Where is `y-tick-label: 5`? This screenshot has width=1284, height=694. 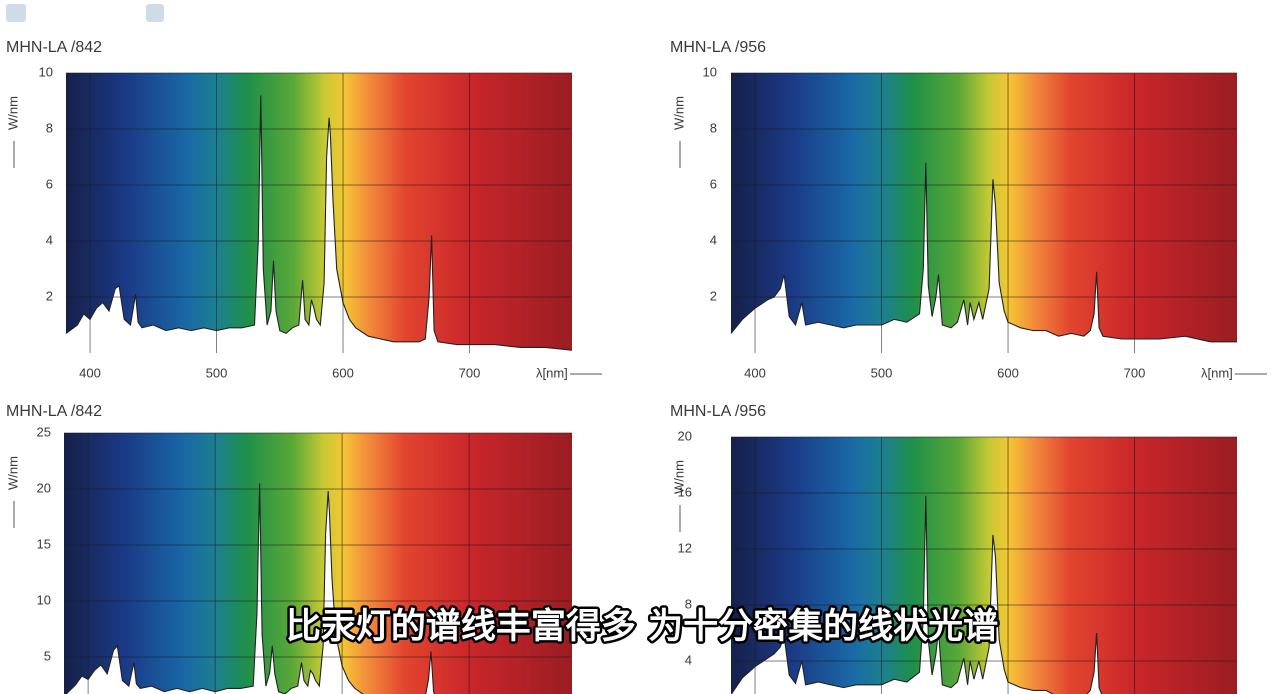
y-tick-label: 5 is located at coordinates (47, 655).